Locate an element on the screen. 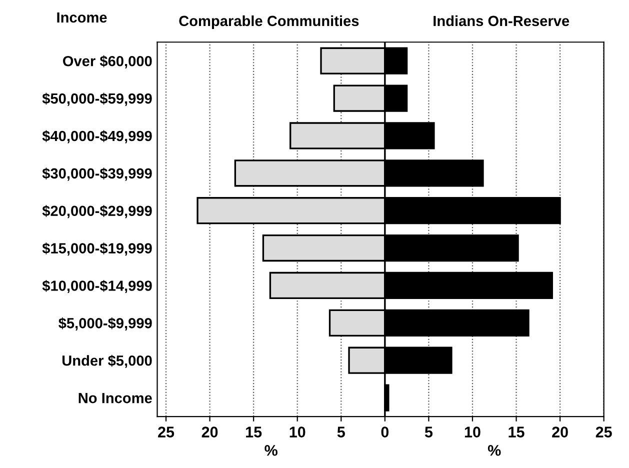  x-axis-title: % is located at coordinates (271, 450).